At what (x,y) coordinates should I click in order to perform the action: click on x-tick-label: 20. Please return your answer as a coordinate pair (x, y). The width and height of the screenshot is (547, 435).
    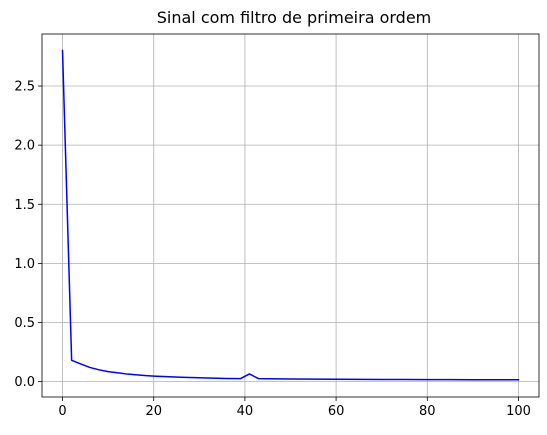
    Looking at the image, I should click on (153, 411).